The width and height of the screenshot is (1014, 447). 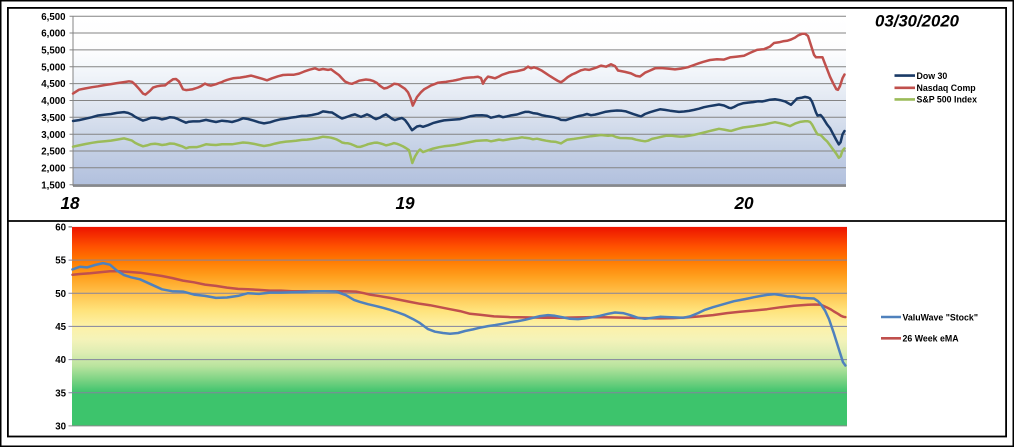 I want to click on svg-text: 4,000, so click(x=53, y=101).